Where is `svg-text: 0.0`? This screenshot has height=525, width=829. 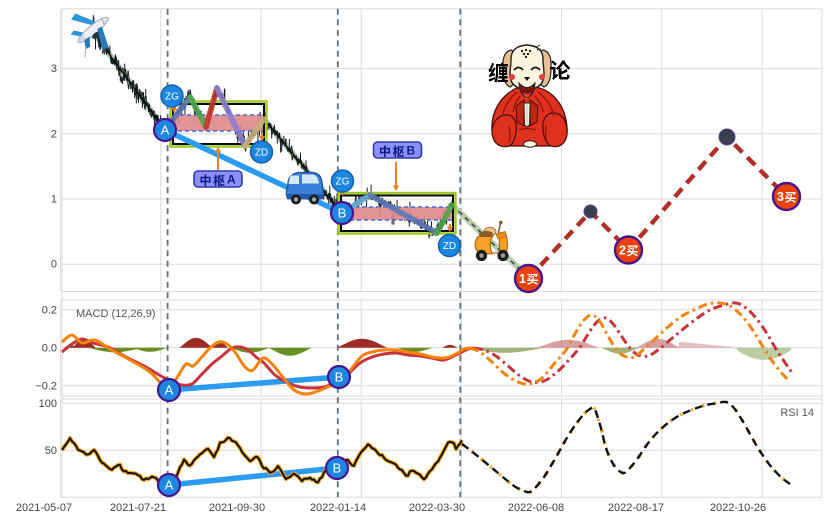 svg-text: 0.0 is located at coordinates (49, 348).